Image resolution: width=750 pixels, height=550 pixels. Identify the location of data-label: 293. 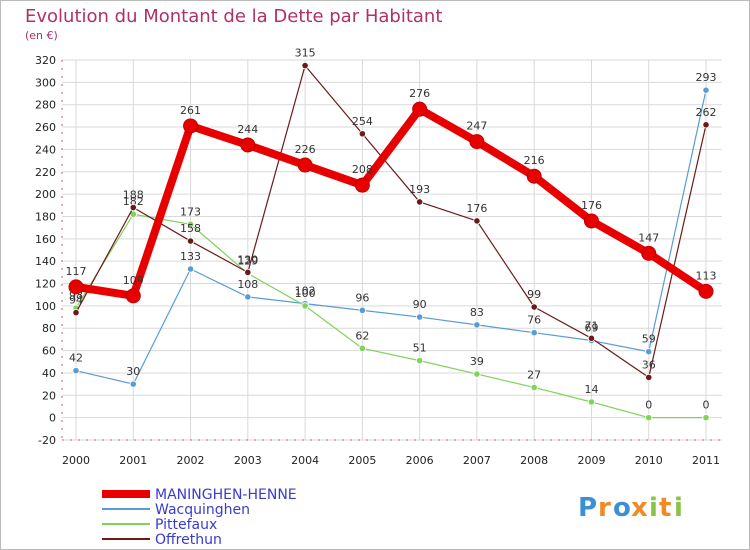
(706, 77).